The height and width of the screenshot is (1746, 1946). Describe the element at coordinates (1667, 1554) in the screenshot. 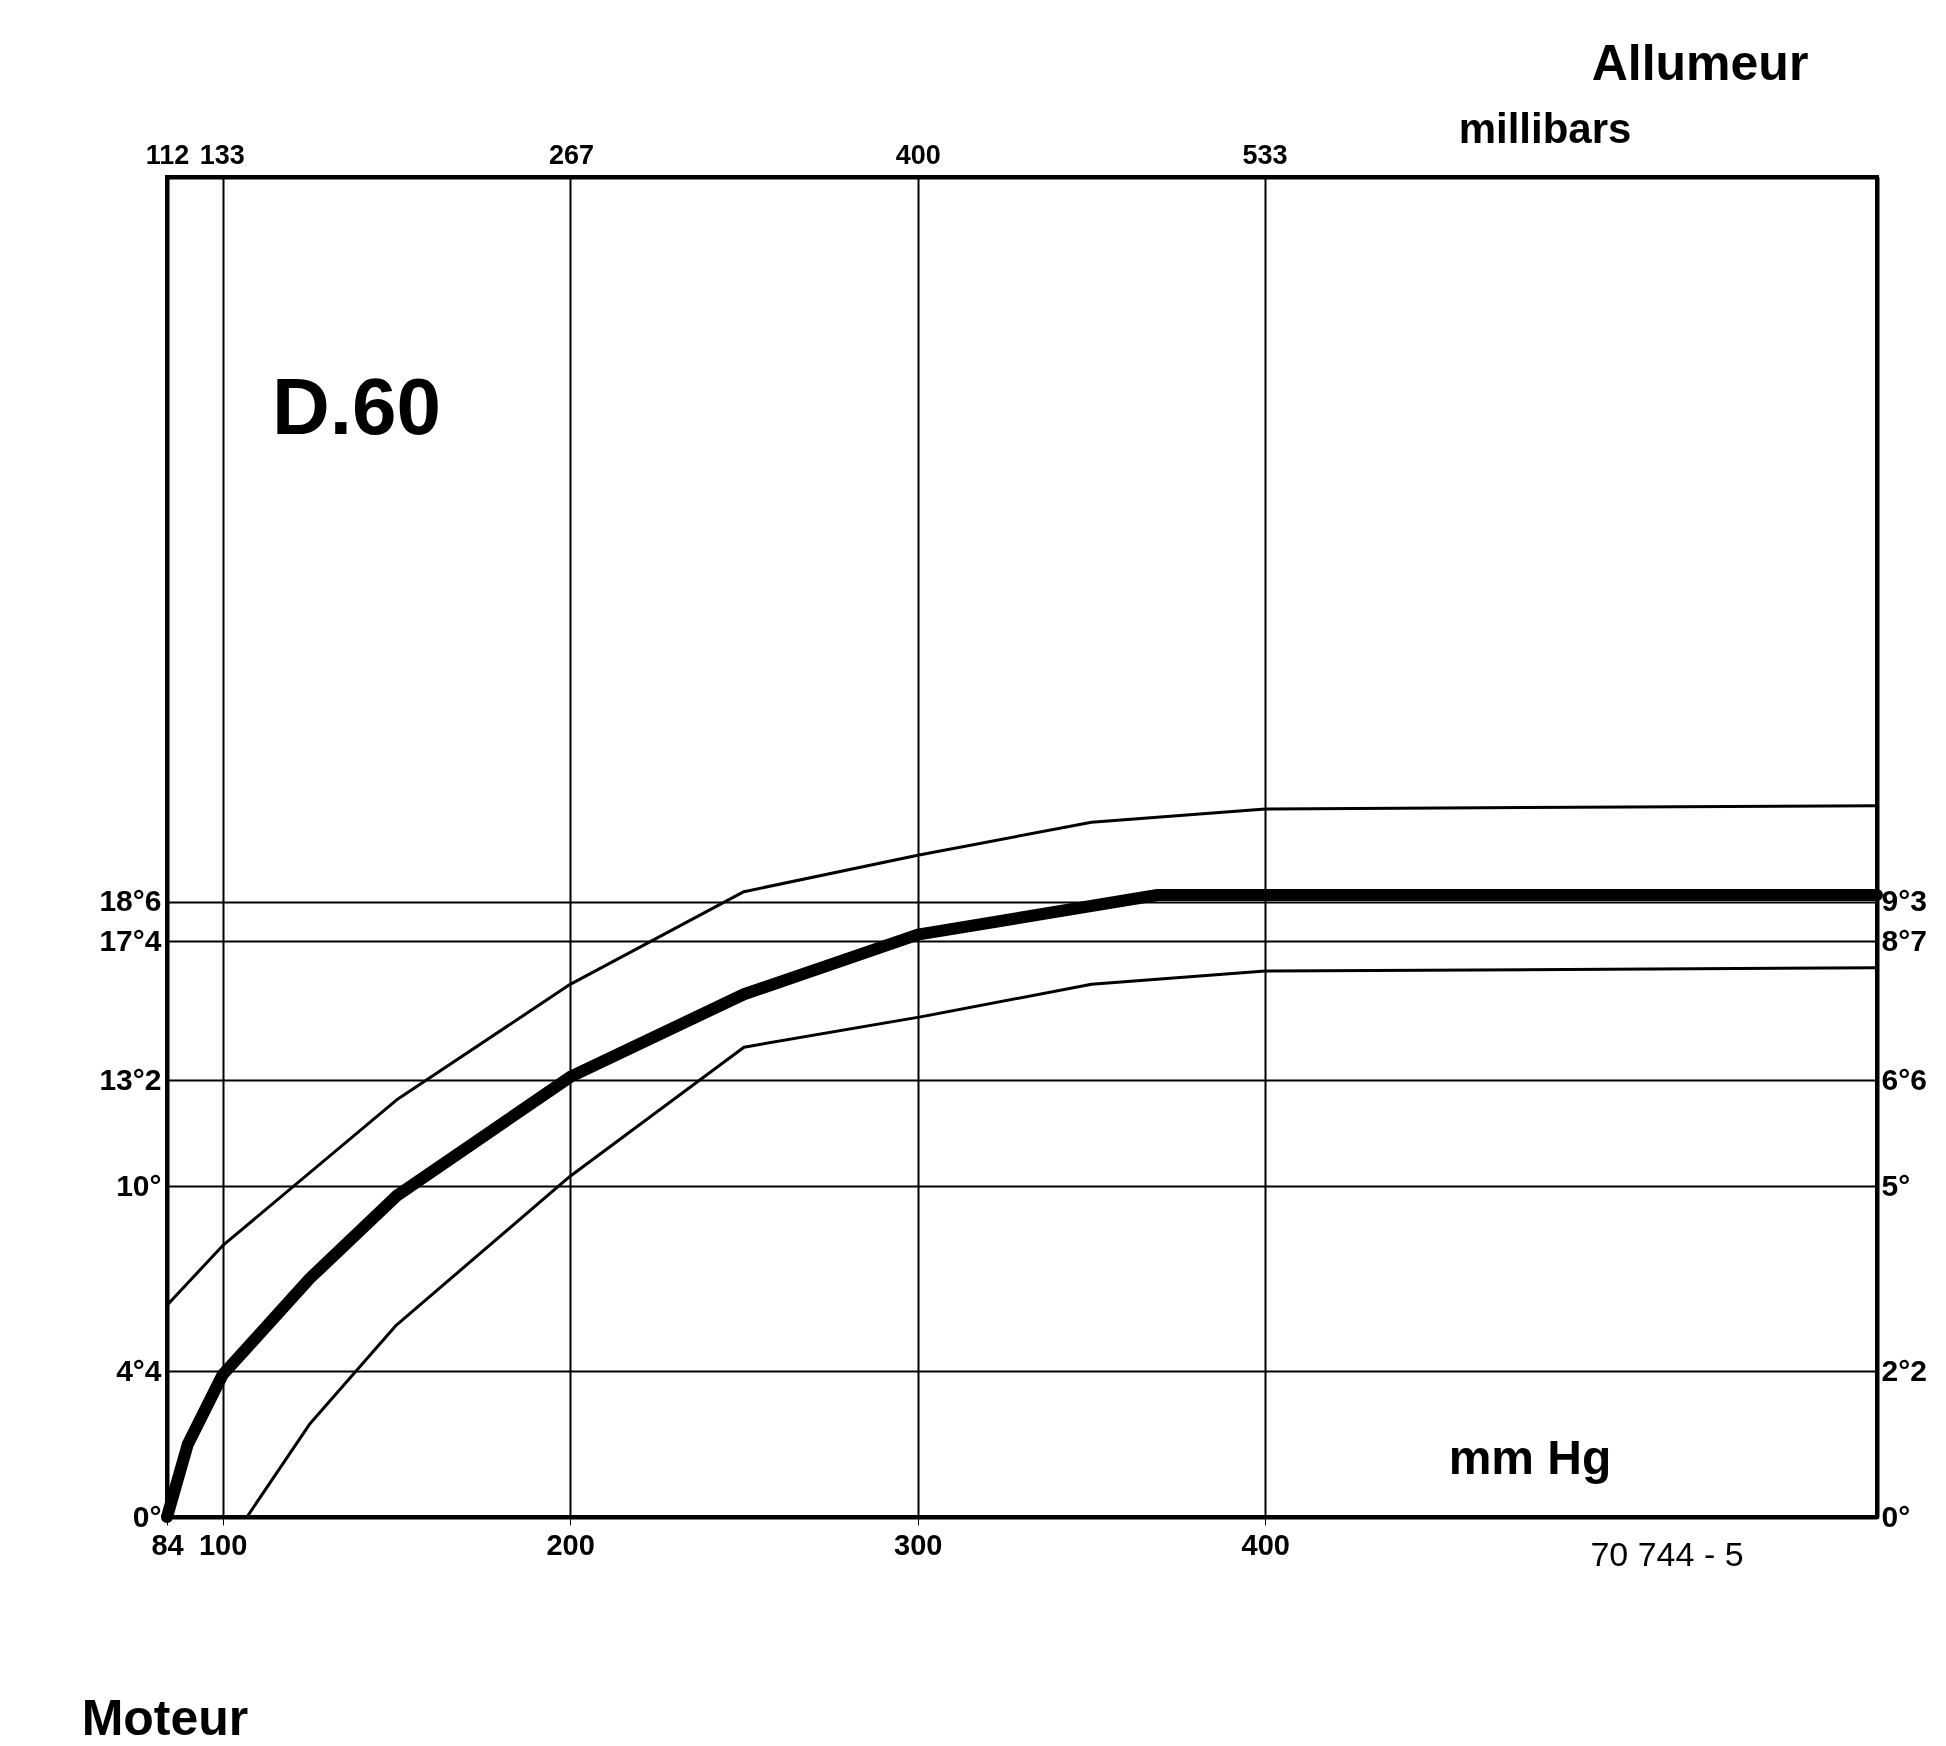

I see `text: 70 744 - 5` at that location.